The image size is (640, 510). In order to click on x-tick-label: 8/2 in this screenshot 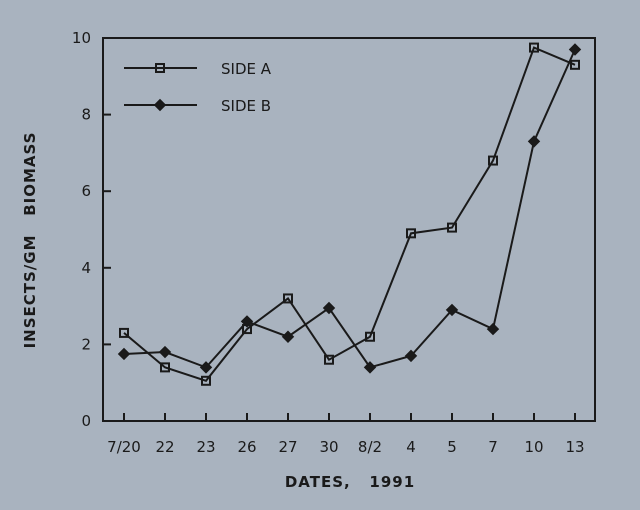, I will do `click(370, 447)`.